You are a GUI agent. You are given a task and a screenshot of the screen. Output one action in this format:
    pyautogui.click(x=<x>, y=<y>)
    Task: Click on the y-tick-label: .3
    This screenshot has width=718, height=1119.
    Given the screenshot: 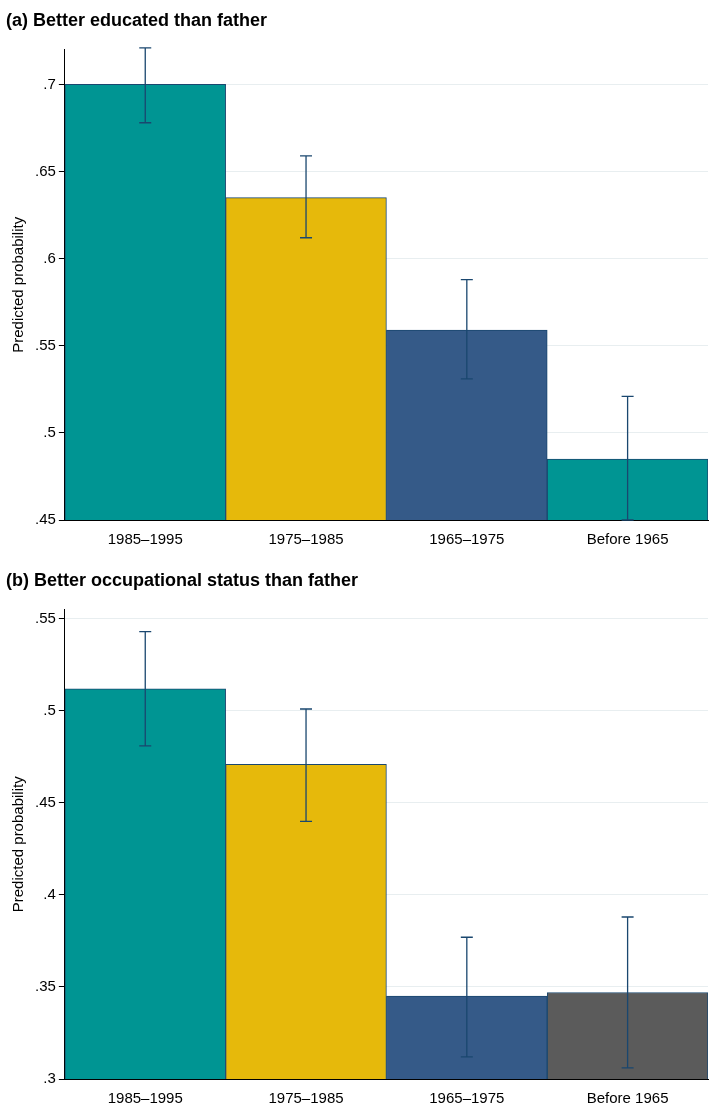 What is the action you would take?
    pyautogui.click(x=49, y=1078)
    